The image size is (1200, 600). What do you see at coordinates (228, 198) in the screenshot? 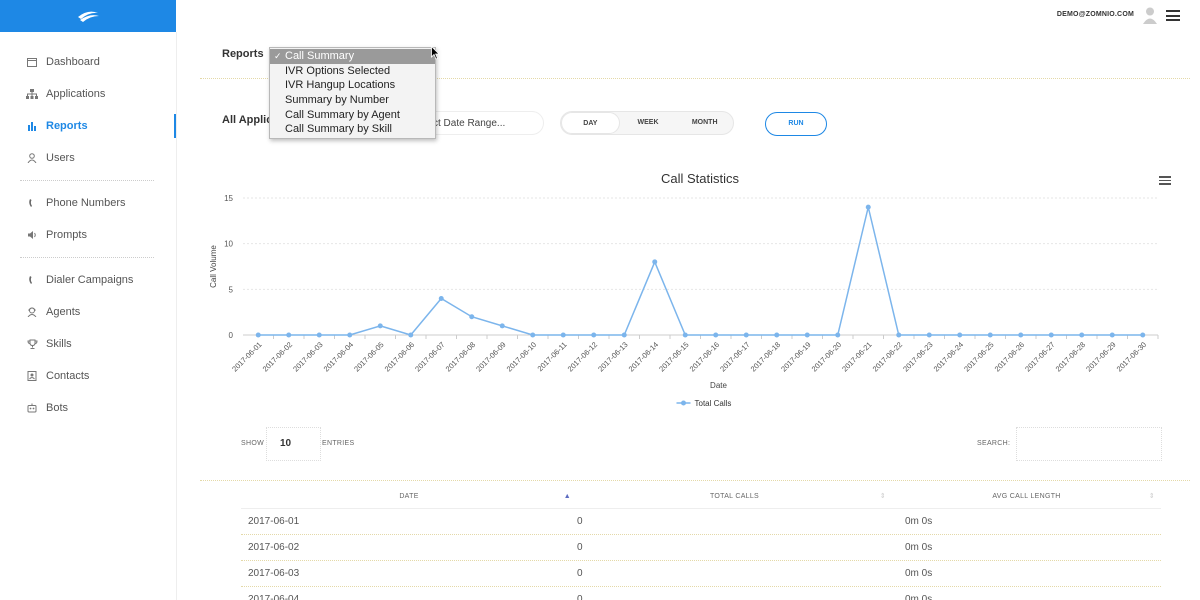
I see `y-tick-label: 15` at bounding box center [228, 198].